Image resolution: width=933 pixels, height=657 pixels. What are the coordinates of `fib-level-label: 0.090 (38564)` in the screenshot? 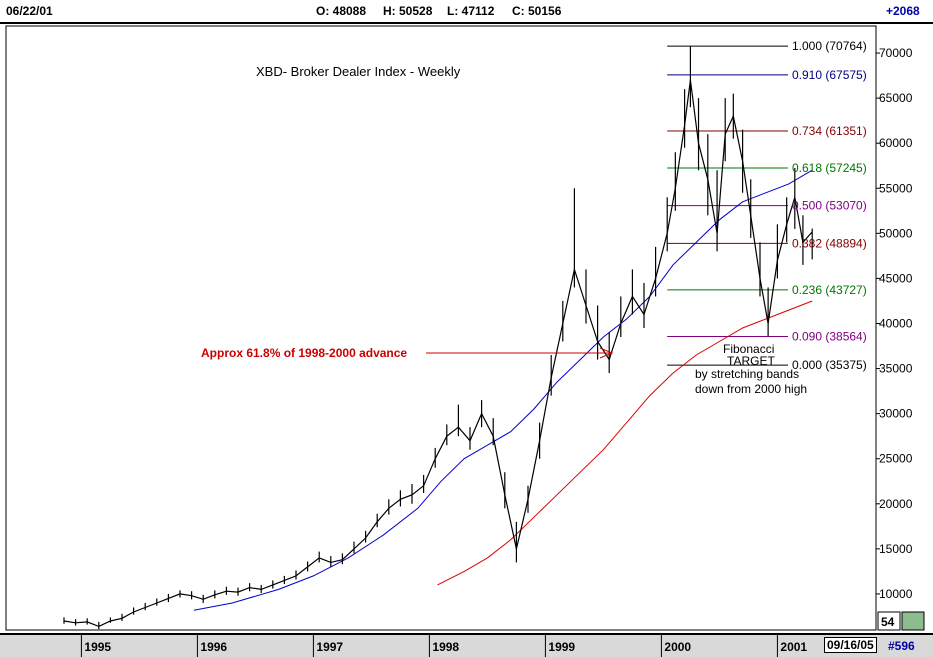 It's located at (829, 336).